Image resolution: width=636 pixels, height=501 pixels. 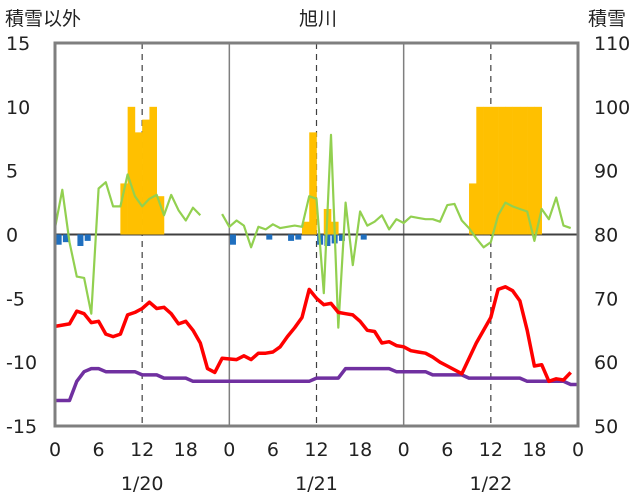 I want to click on left-axis-label: 積雪以外, so click(x=43, y=19).